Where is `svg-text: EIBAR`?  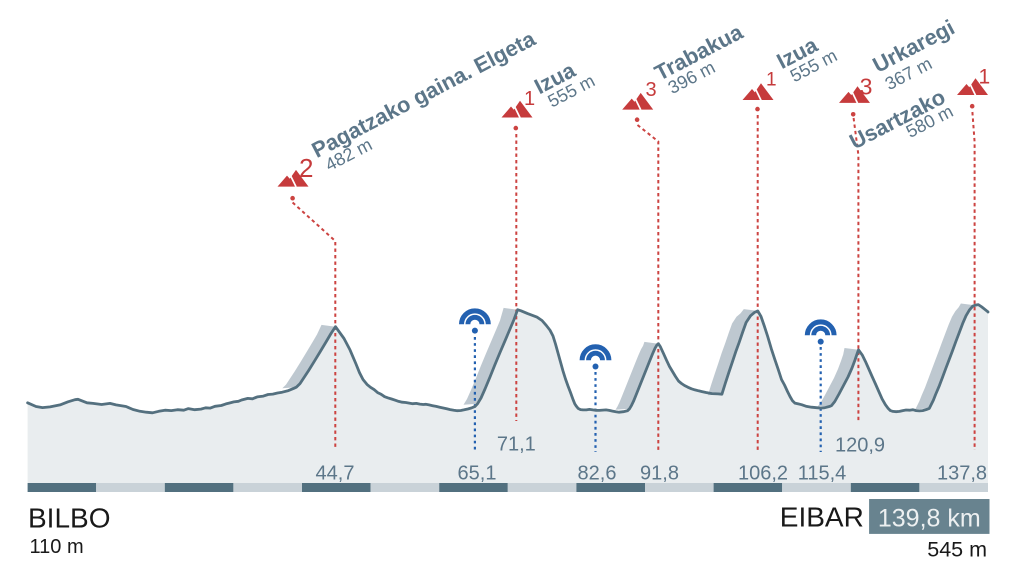
svg-text: EIBAR is located at coordinates (822, 517).